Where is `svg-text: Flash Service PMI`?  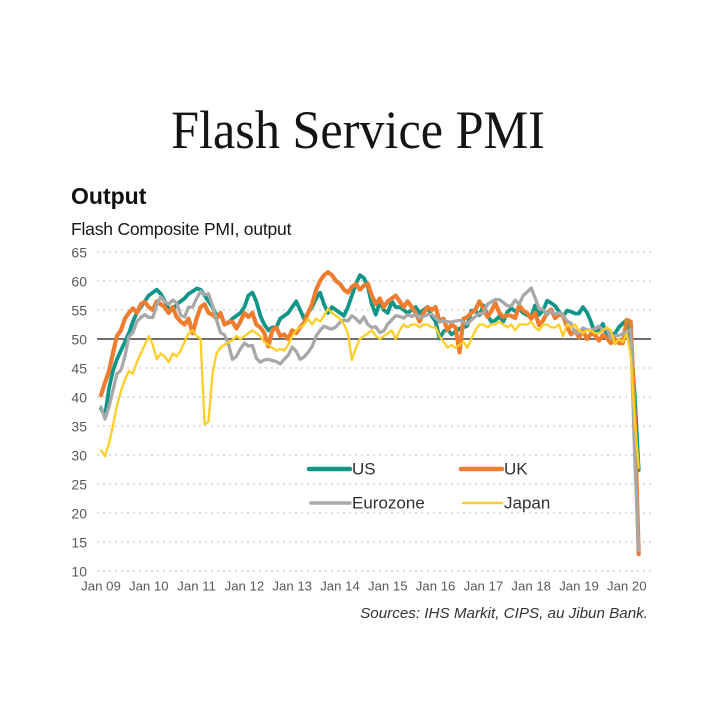 svg-text: Flash Service PMI is located at coordinates (358, 130).